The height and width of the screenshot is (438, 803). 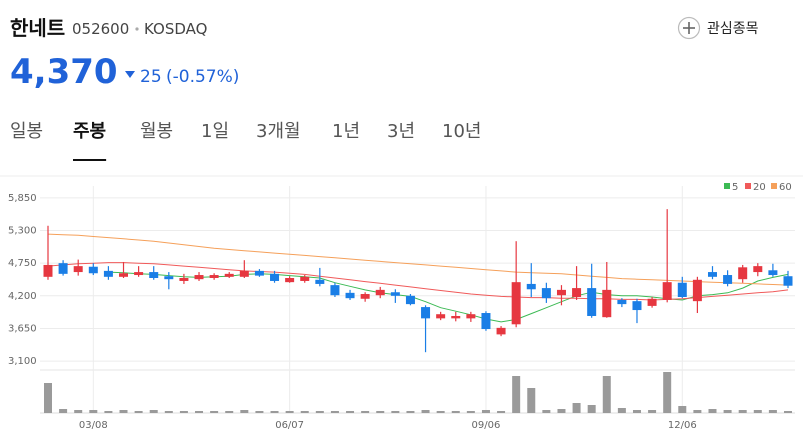 What do you see at coordinates (151, 77) in the screenshot?
I see `change: 25` at bounding box center [151, 77].